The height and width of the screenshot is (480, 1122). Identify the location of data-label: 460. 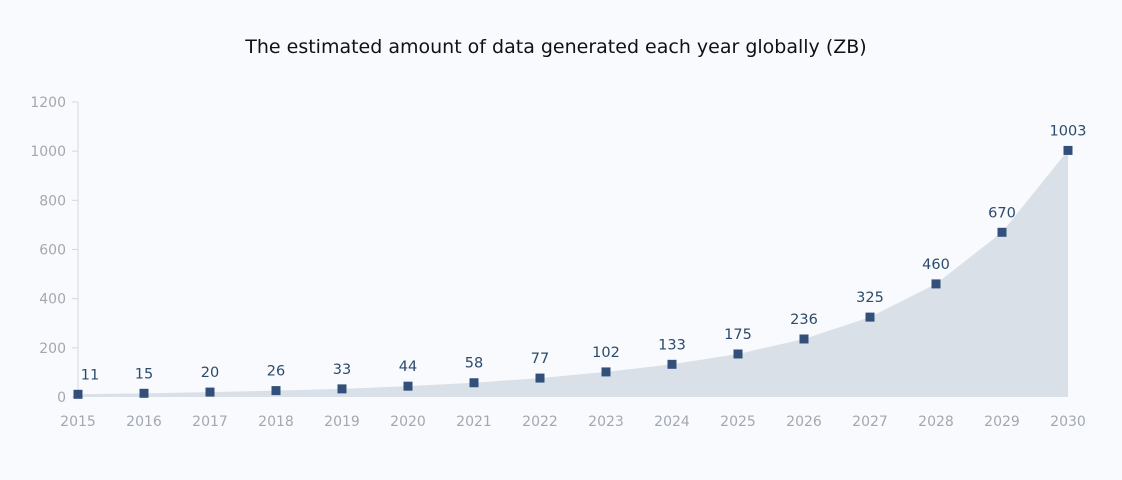
(936, 265).